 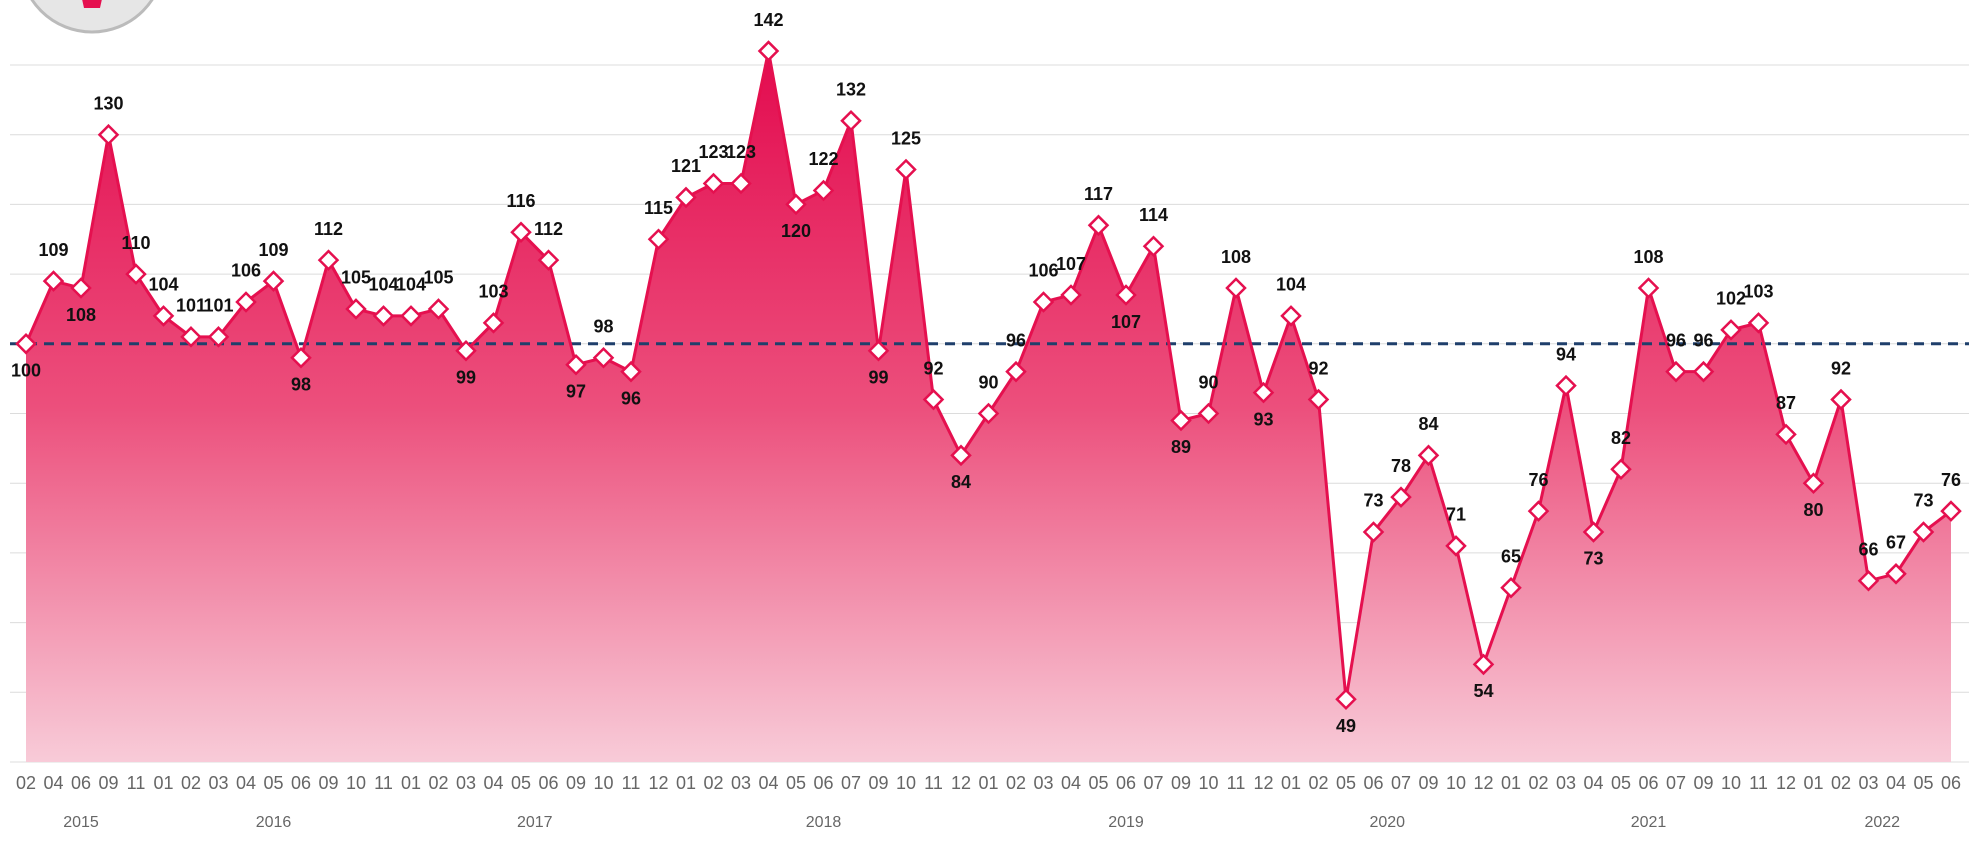 What do you see at coordinates (1456, 515) in the screenshot?
I see `data-label: 71` at bounding box center [1456, 515].